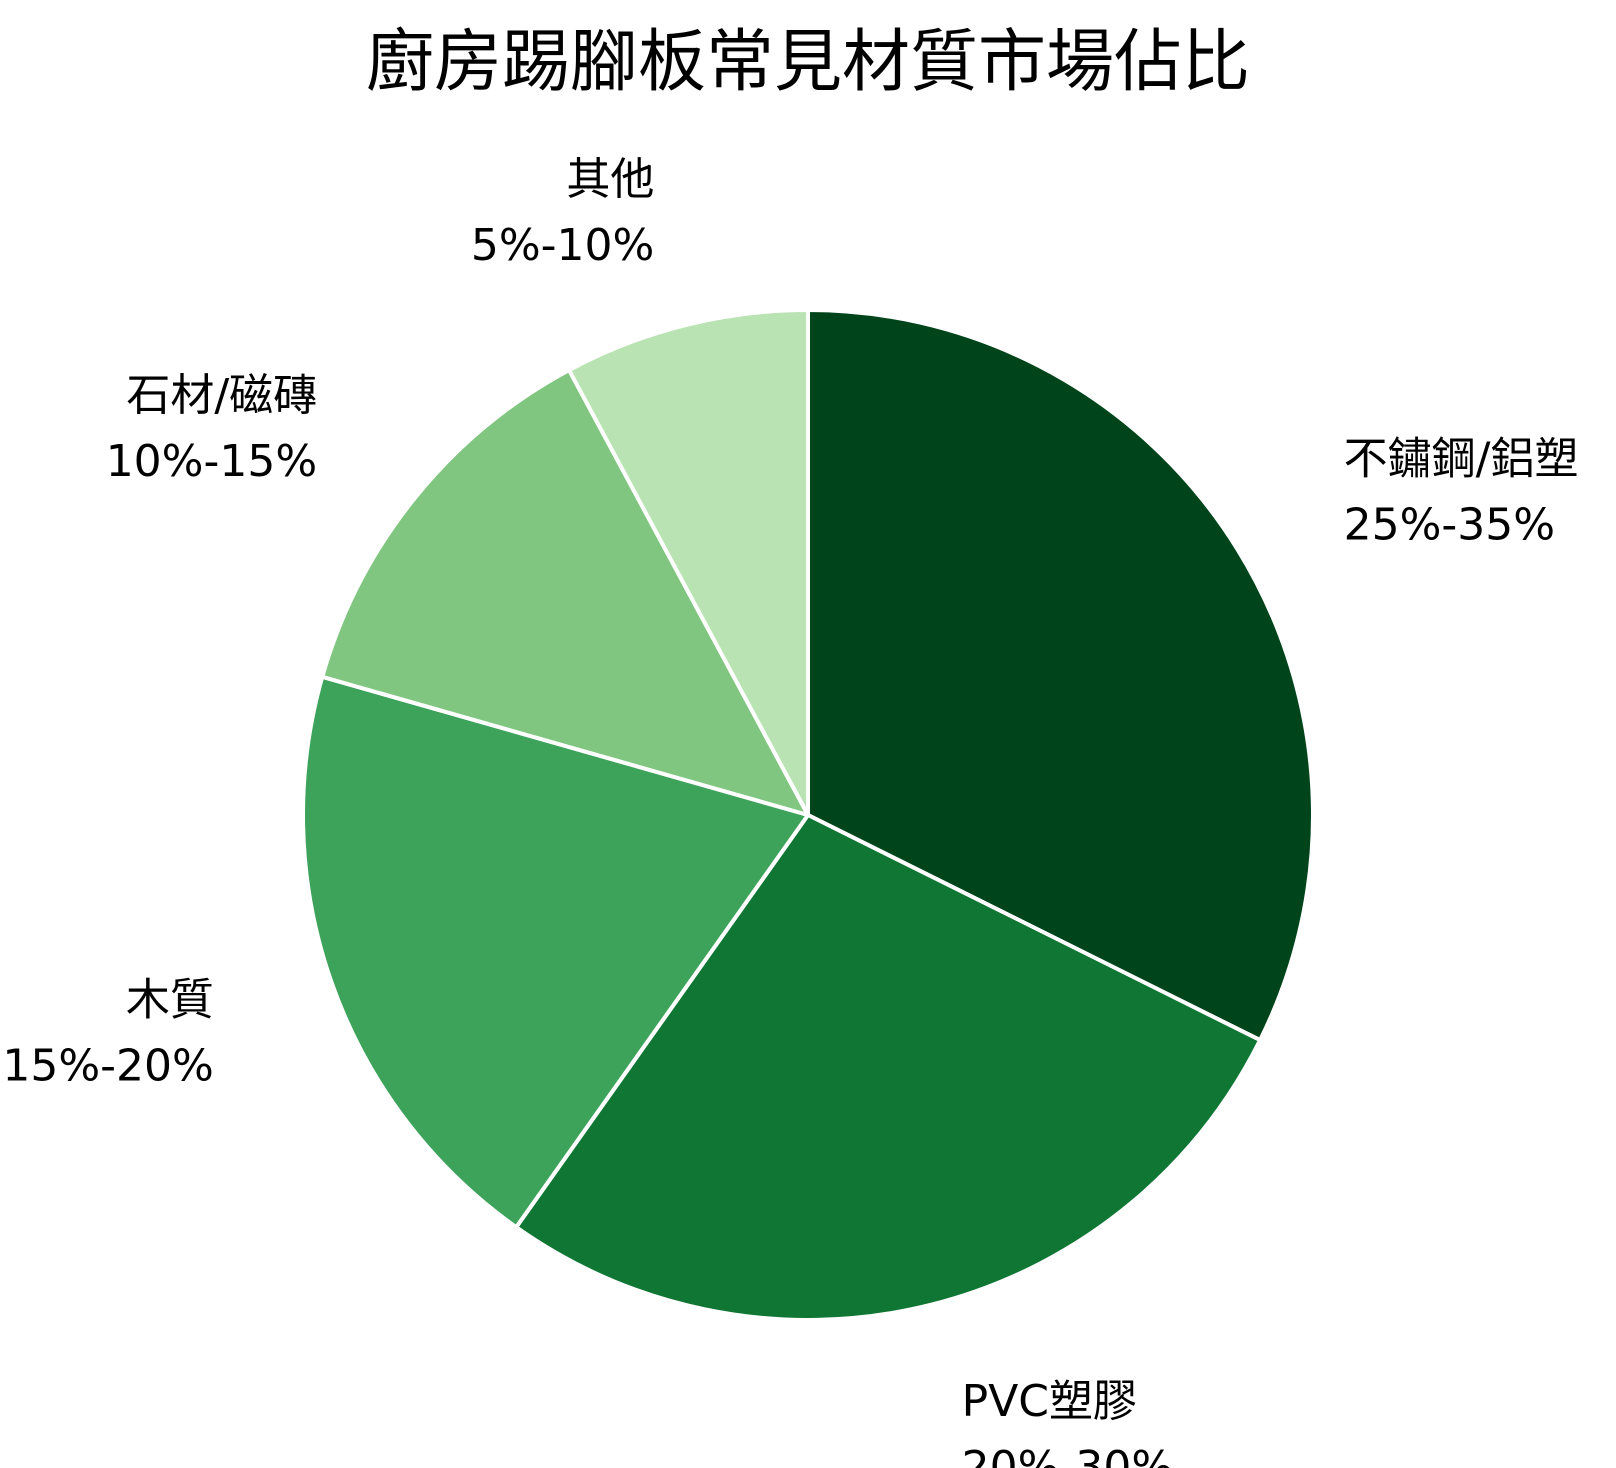 The height and width of the screenshot is (1468, 1616). What do you see at coordinates (610, 179) in the screenshot?
I see `slice-name-4: 其他` at bounding box center [610, 179].